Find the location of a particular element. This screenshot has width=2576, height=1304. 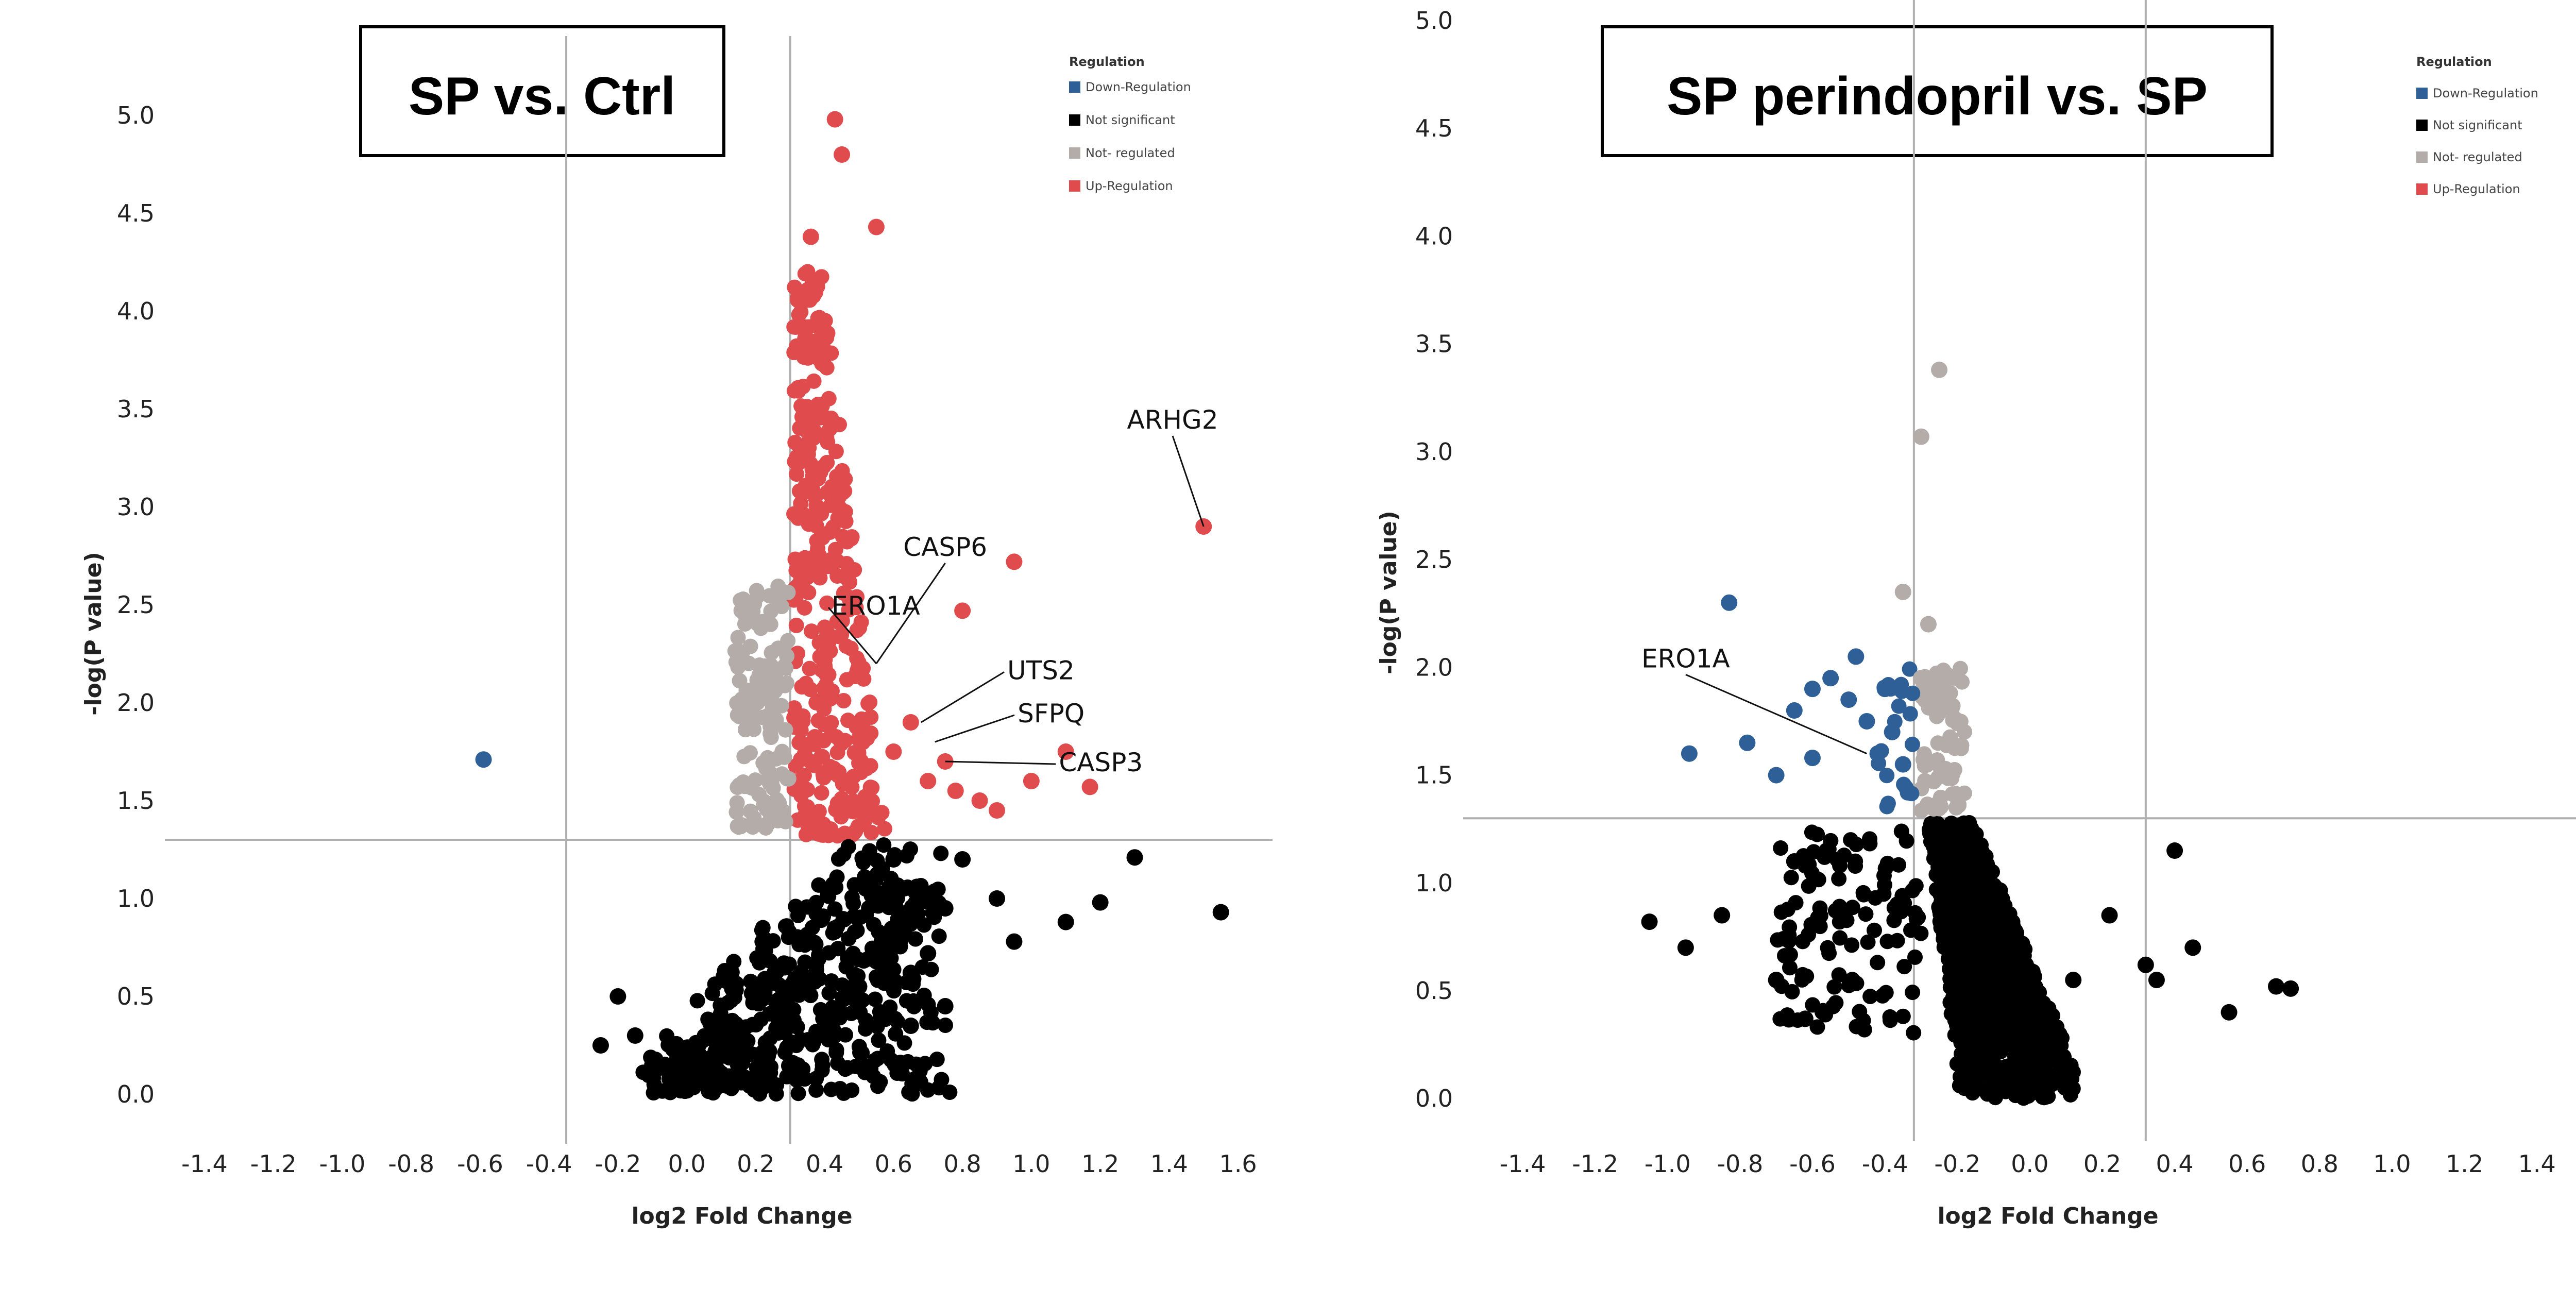

x-tick-label: 1.0 is located at coordinates (2392, 1164).